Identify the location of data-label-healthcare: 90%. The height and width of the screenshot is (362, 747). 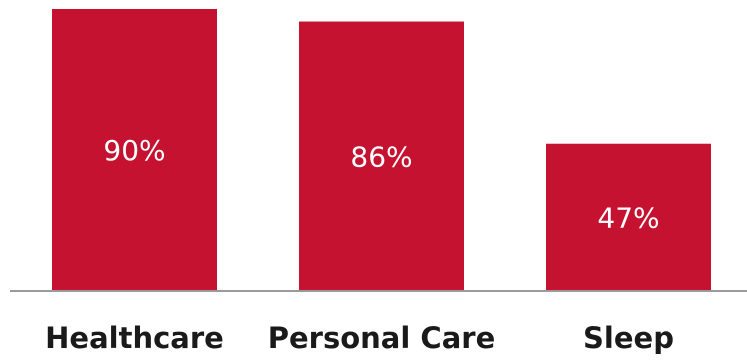
(134, 150).